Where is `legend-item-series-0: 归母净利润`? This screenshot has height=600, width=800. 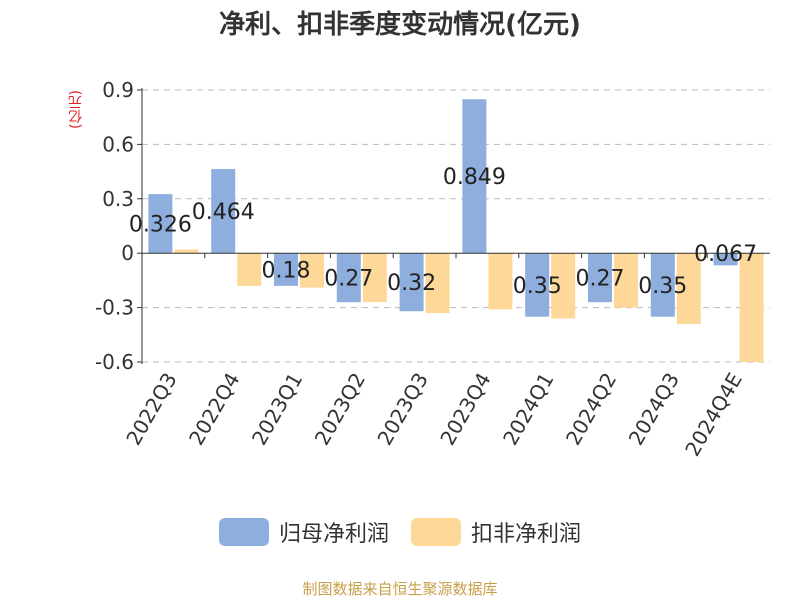 legend-item-series-0: 归母净利润 is located at coordinates (303, 532).